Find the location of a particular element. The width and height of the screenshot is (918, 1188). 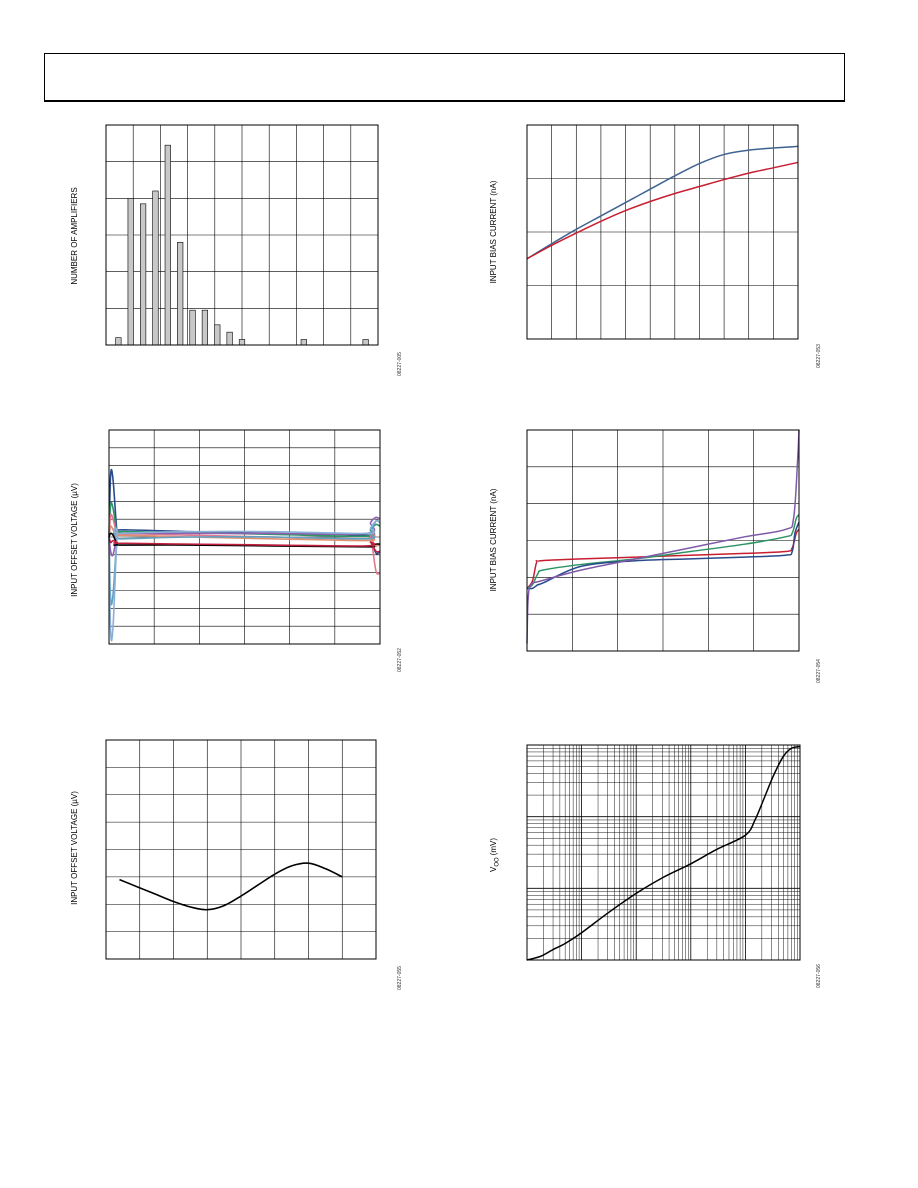

chart1-figure-id: 08227-005 is located at coordinates (400, 364).